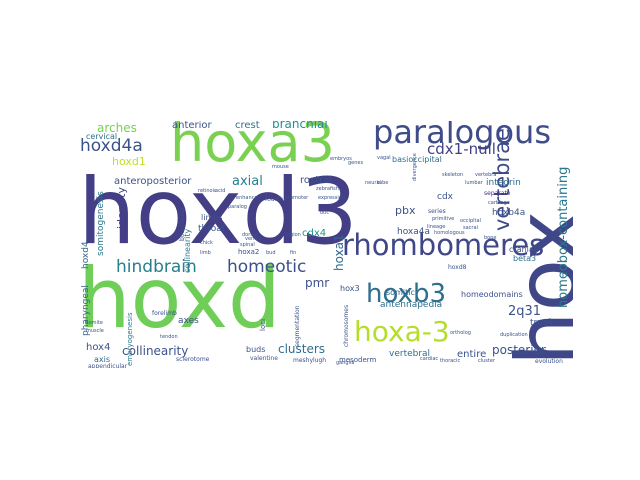  What do you see at coordinates (406, 294) in the screenshot?
I see `word-hoxb3: hoxb3` at bounding box center [406, 294].